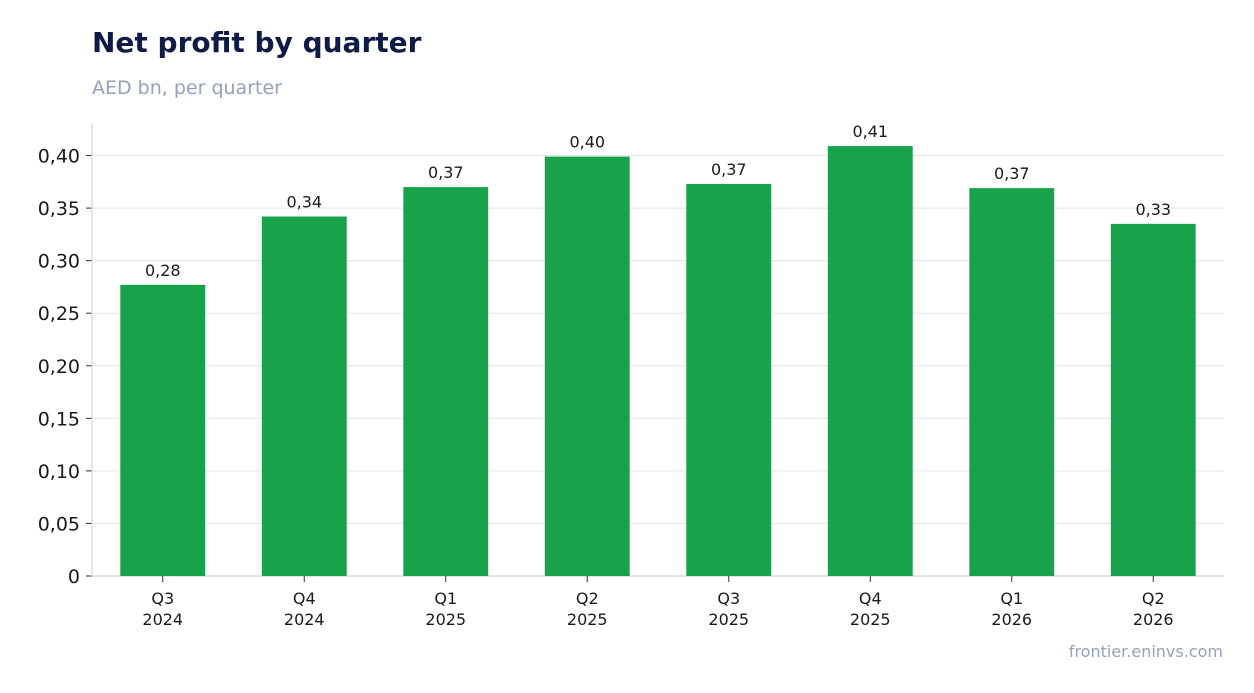 This screenshot has height=693, width=1254. What do you see at coordinates (59, 472) in the screenshot?
I see `y-tick-label: 0,10` at bounding box center [59, 472].